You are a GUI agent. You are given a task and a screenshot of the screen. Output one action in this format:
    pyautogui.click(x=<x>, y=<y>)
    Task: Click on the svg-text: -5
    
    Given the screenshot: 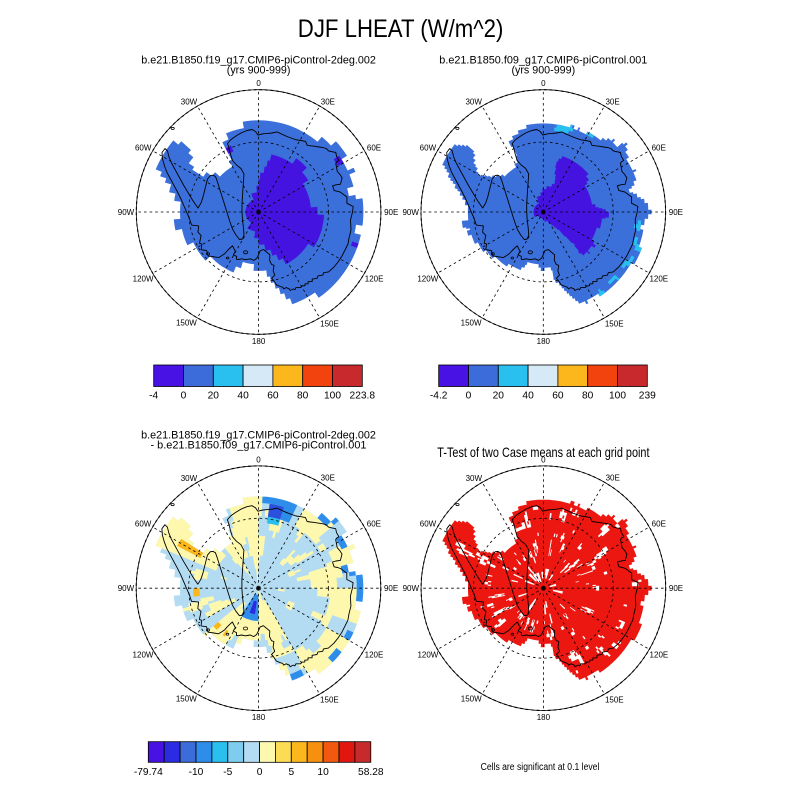 What is the action you would take?
    pyautogui.click(x=227, y=772)
    